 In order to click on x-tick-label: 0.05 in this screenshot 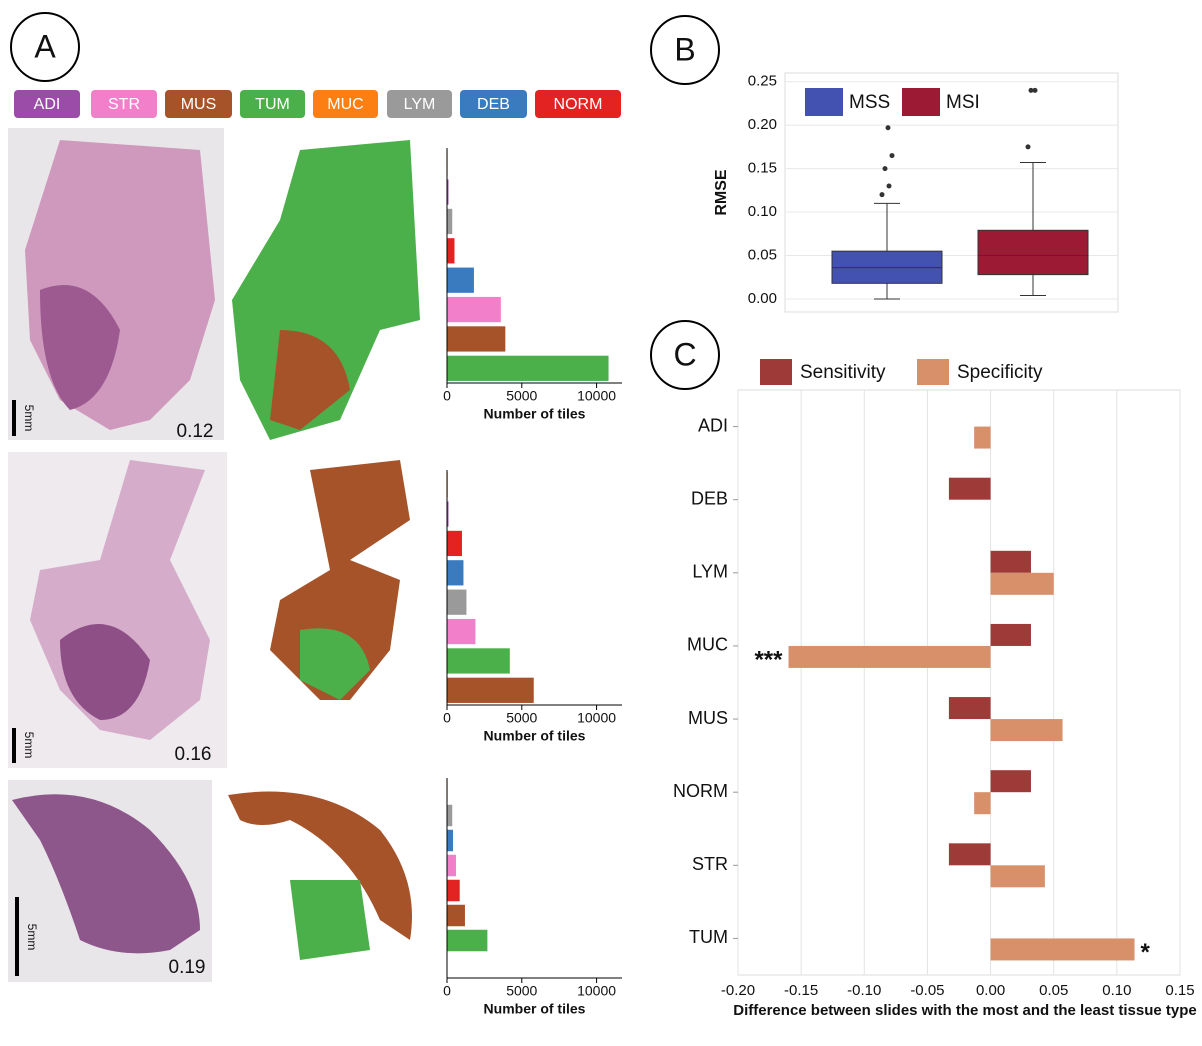, I will do `click(1053, 990)`.